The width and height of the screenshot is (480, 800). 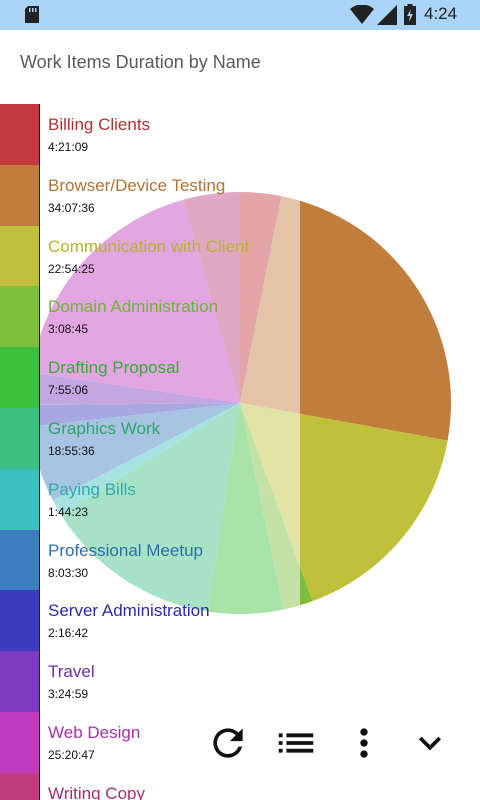 I want to click on legend-name: Travel, so click(x=71, y=672).